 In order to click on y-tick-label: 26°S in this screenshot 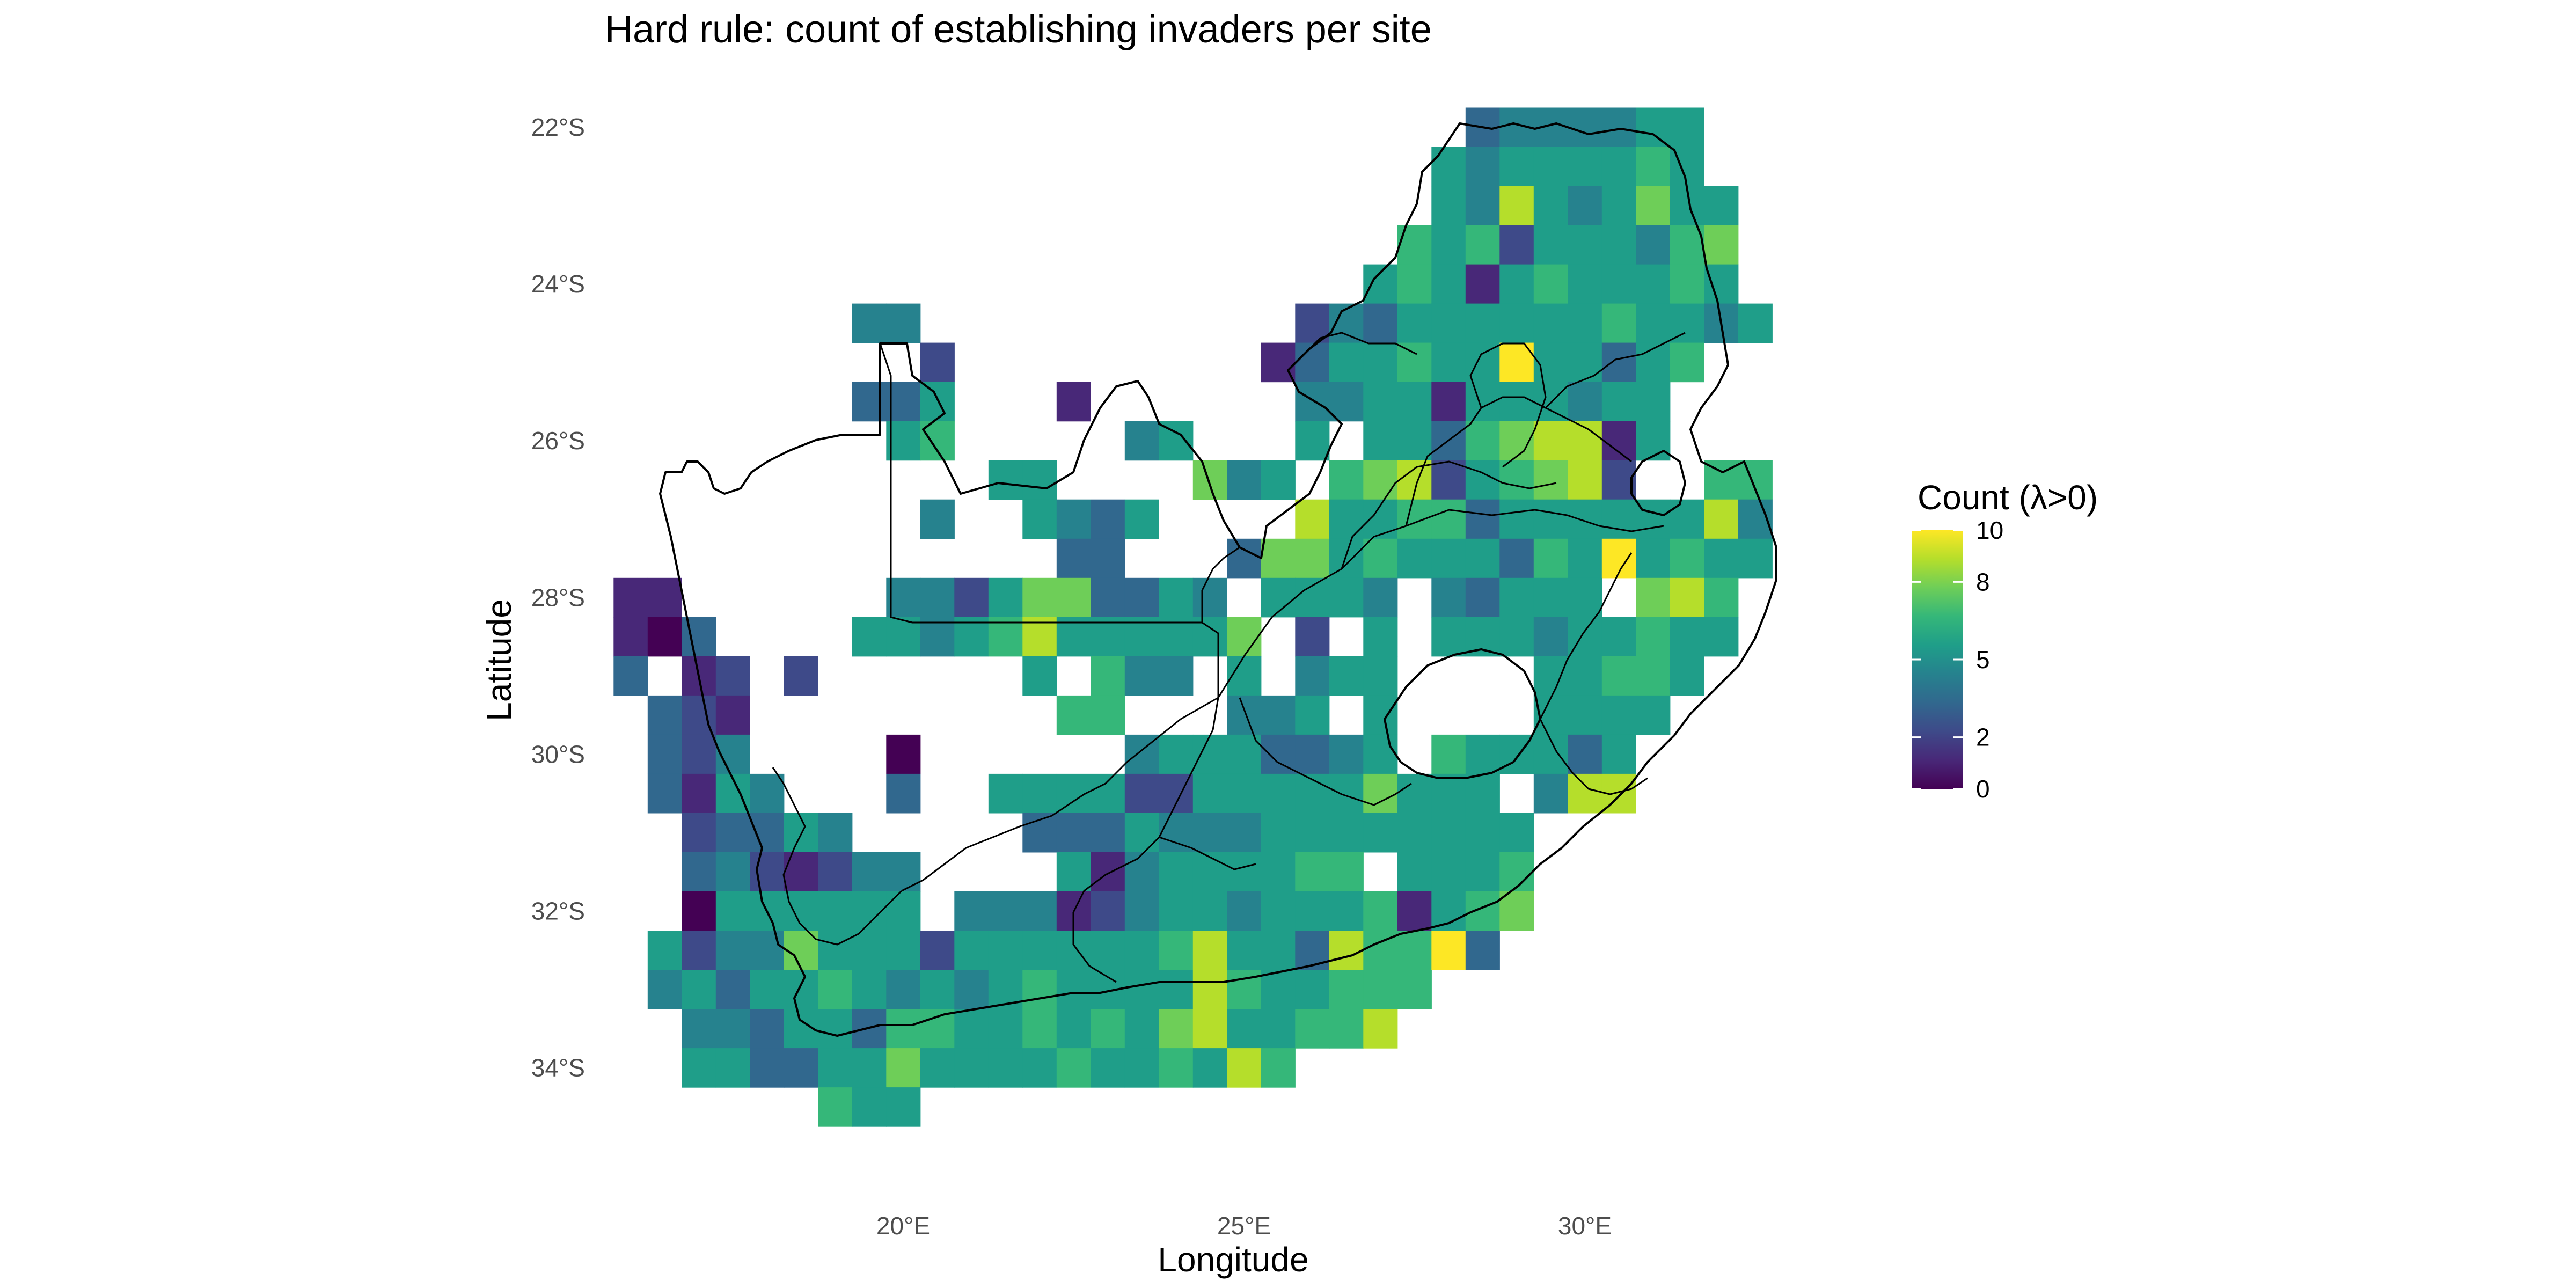, I will do `click(558, 441)`.